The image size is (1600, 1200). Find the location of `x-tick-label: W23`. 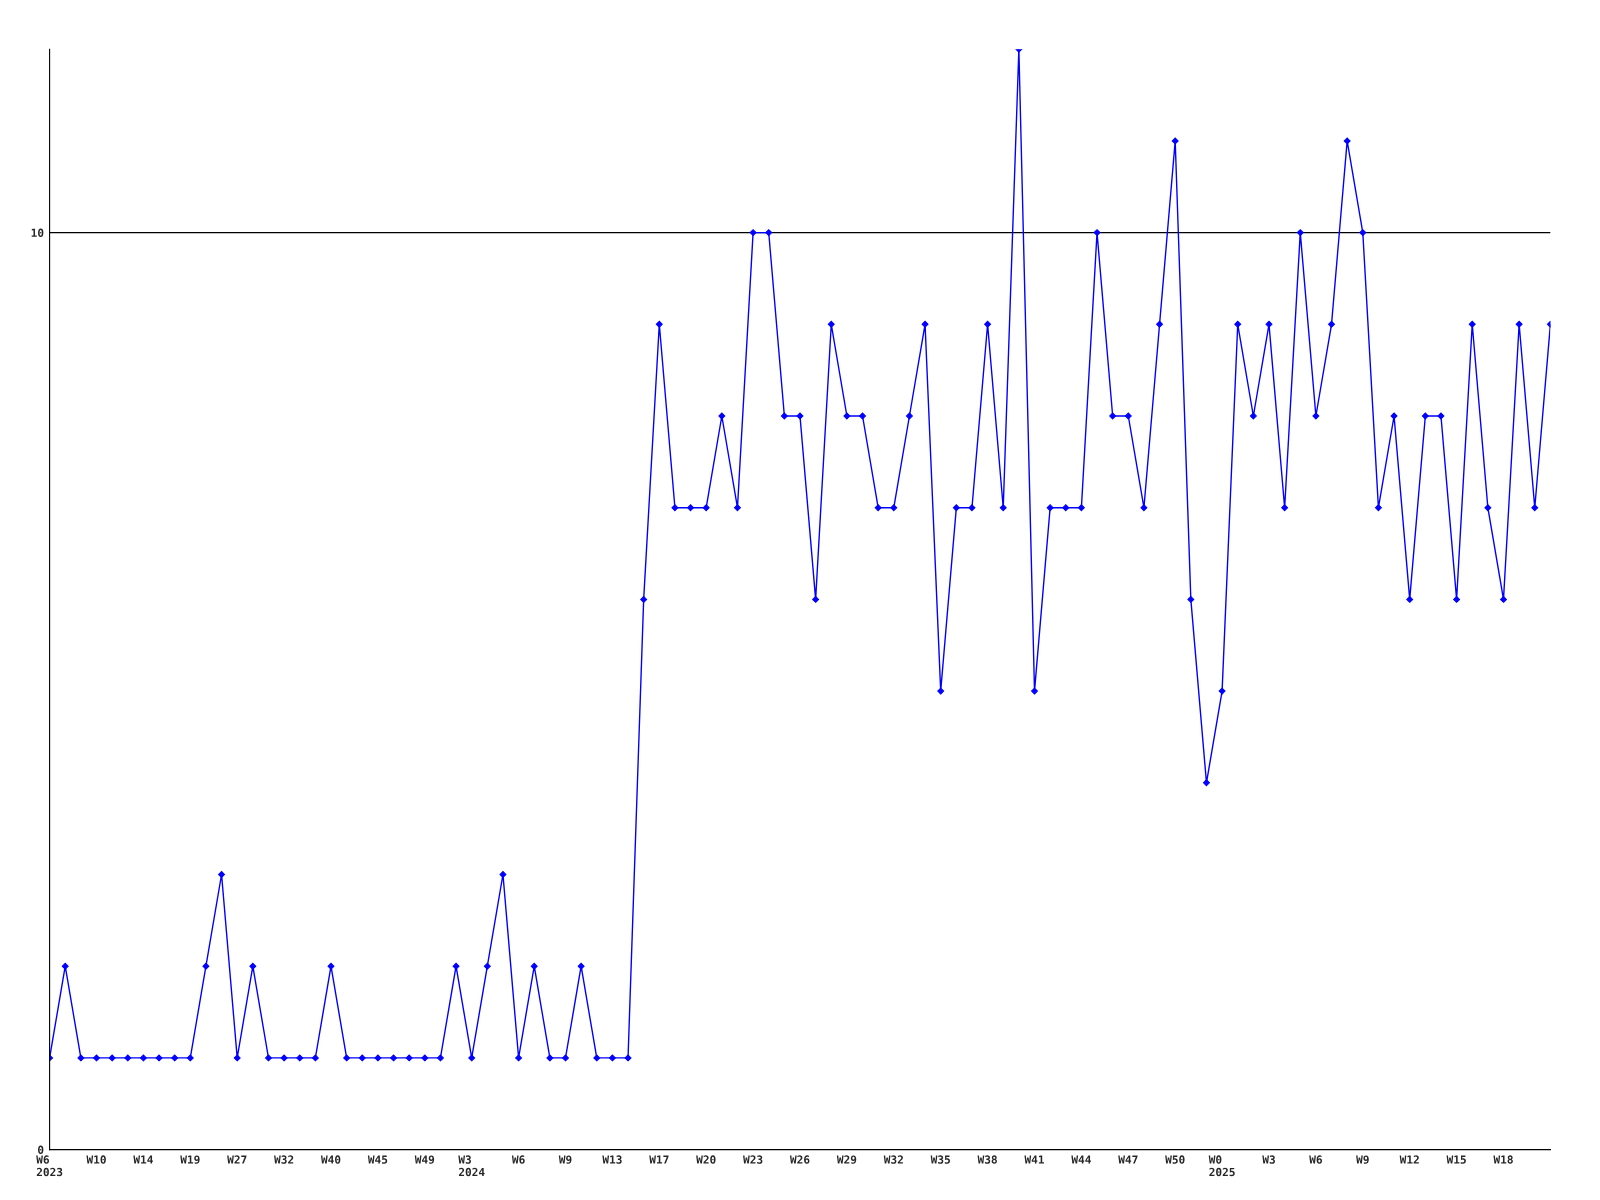

x-tick-label: W23 is located at coordinates (753, 1159).